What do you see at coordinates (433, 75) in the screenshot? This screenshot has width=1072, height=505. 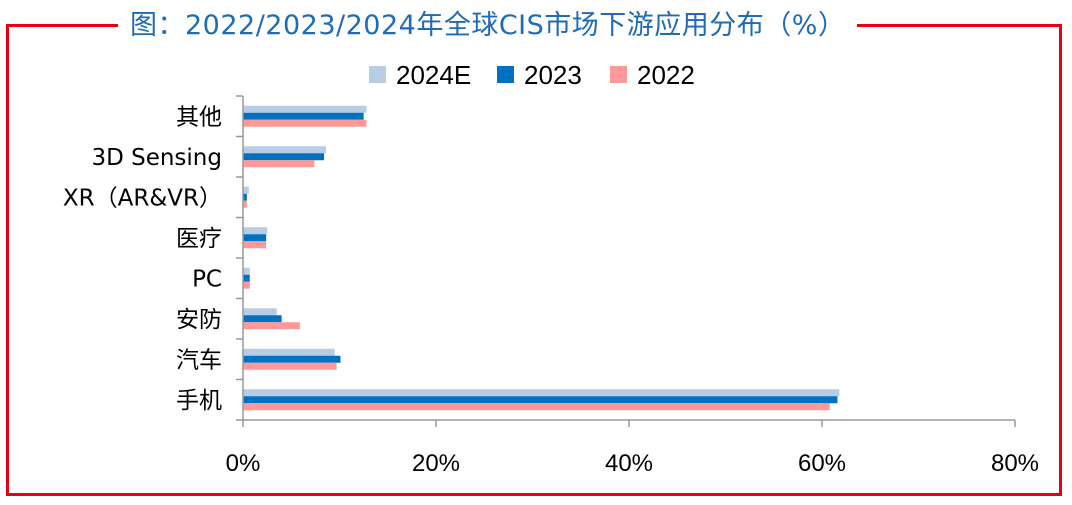 I see `legend-label-2024E: 2024E` at bounding box center [433, 75].